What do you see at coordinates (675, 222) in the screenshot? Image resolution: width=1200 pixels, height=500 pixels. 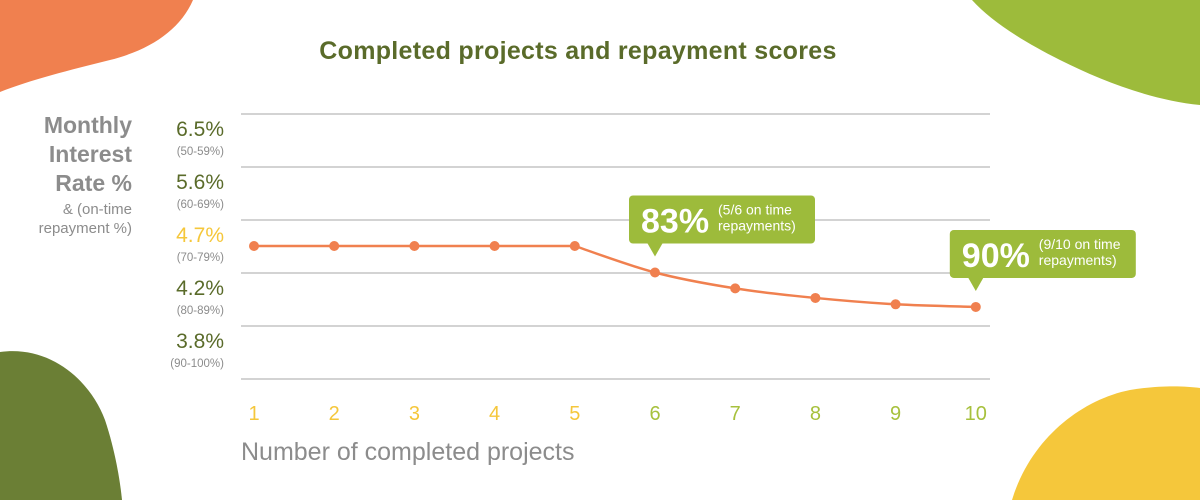 I see `callout-value: 83%` at bounding box center [675, 222].